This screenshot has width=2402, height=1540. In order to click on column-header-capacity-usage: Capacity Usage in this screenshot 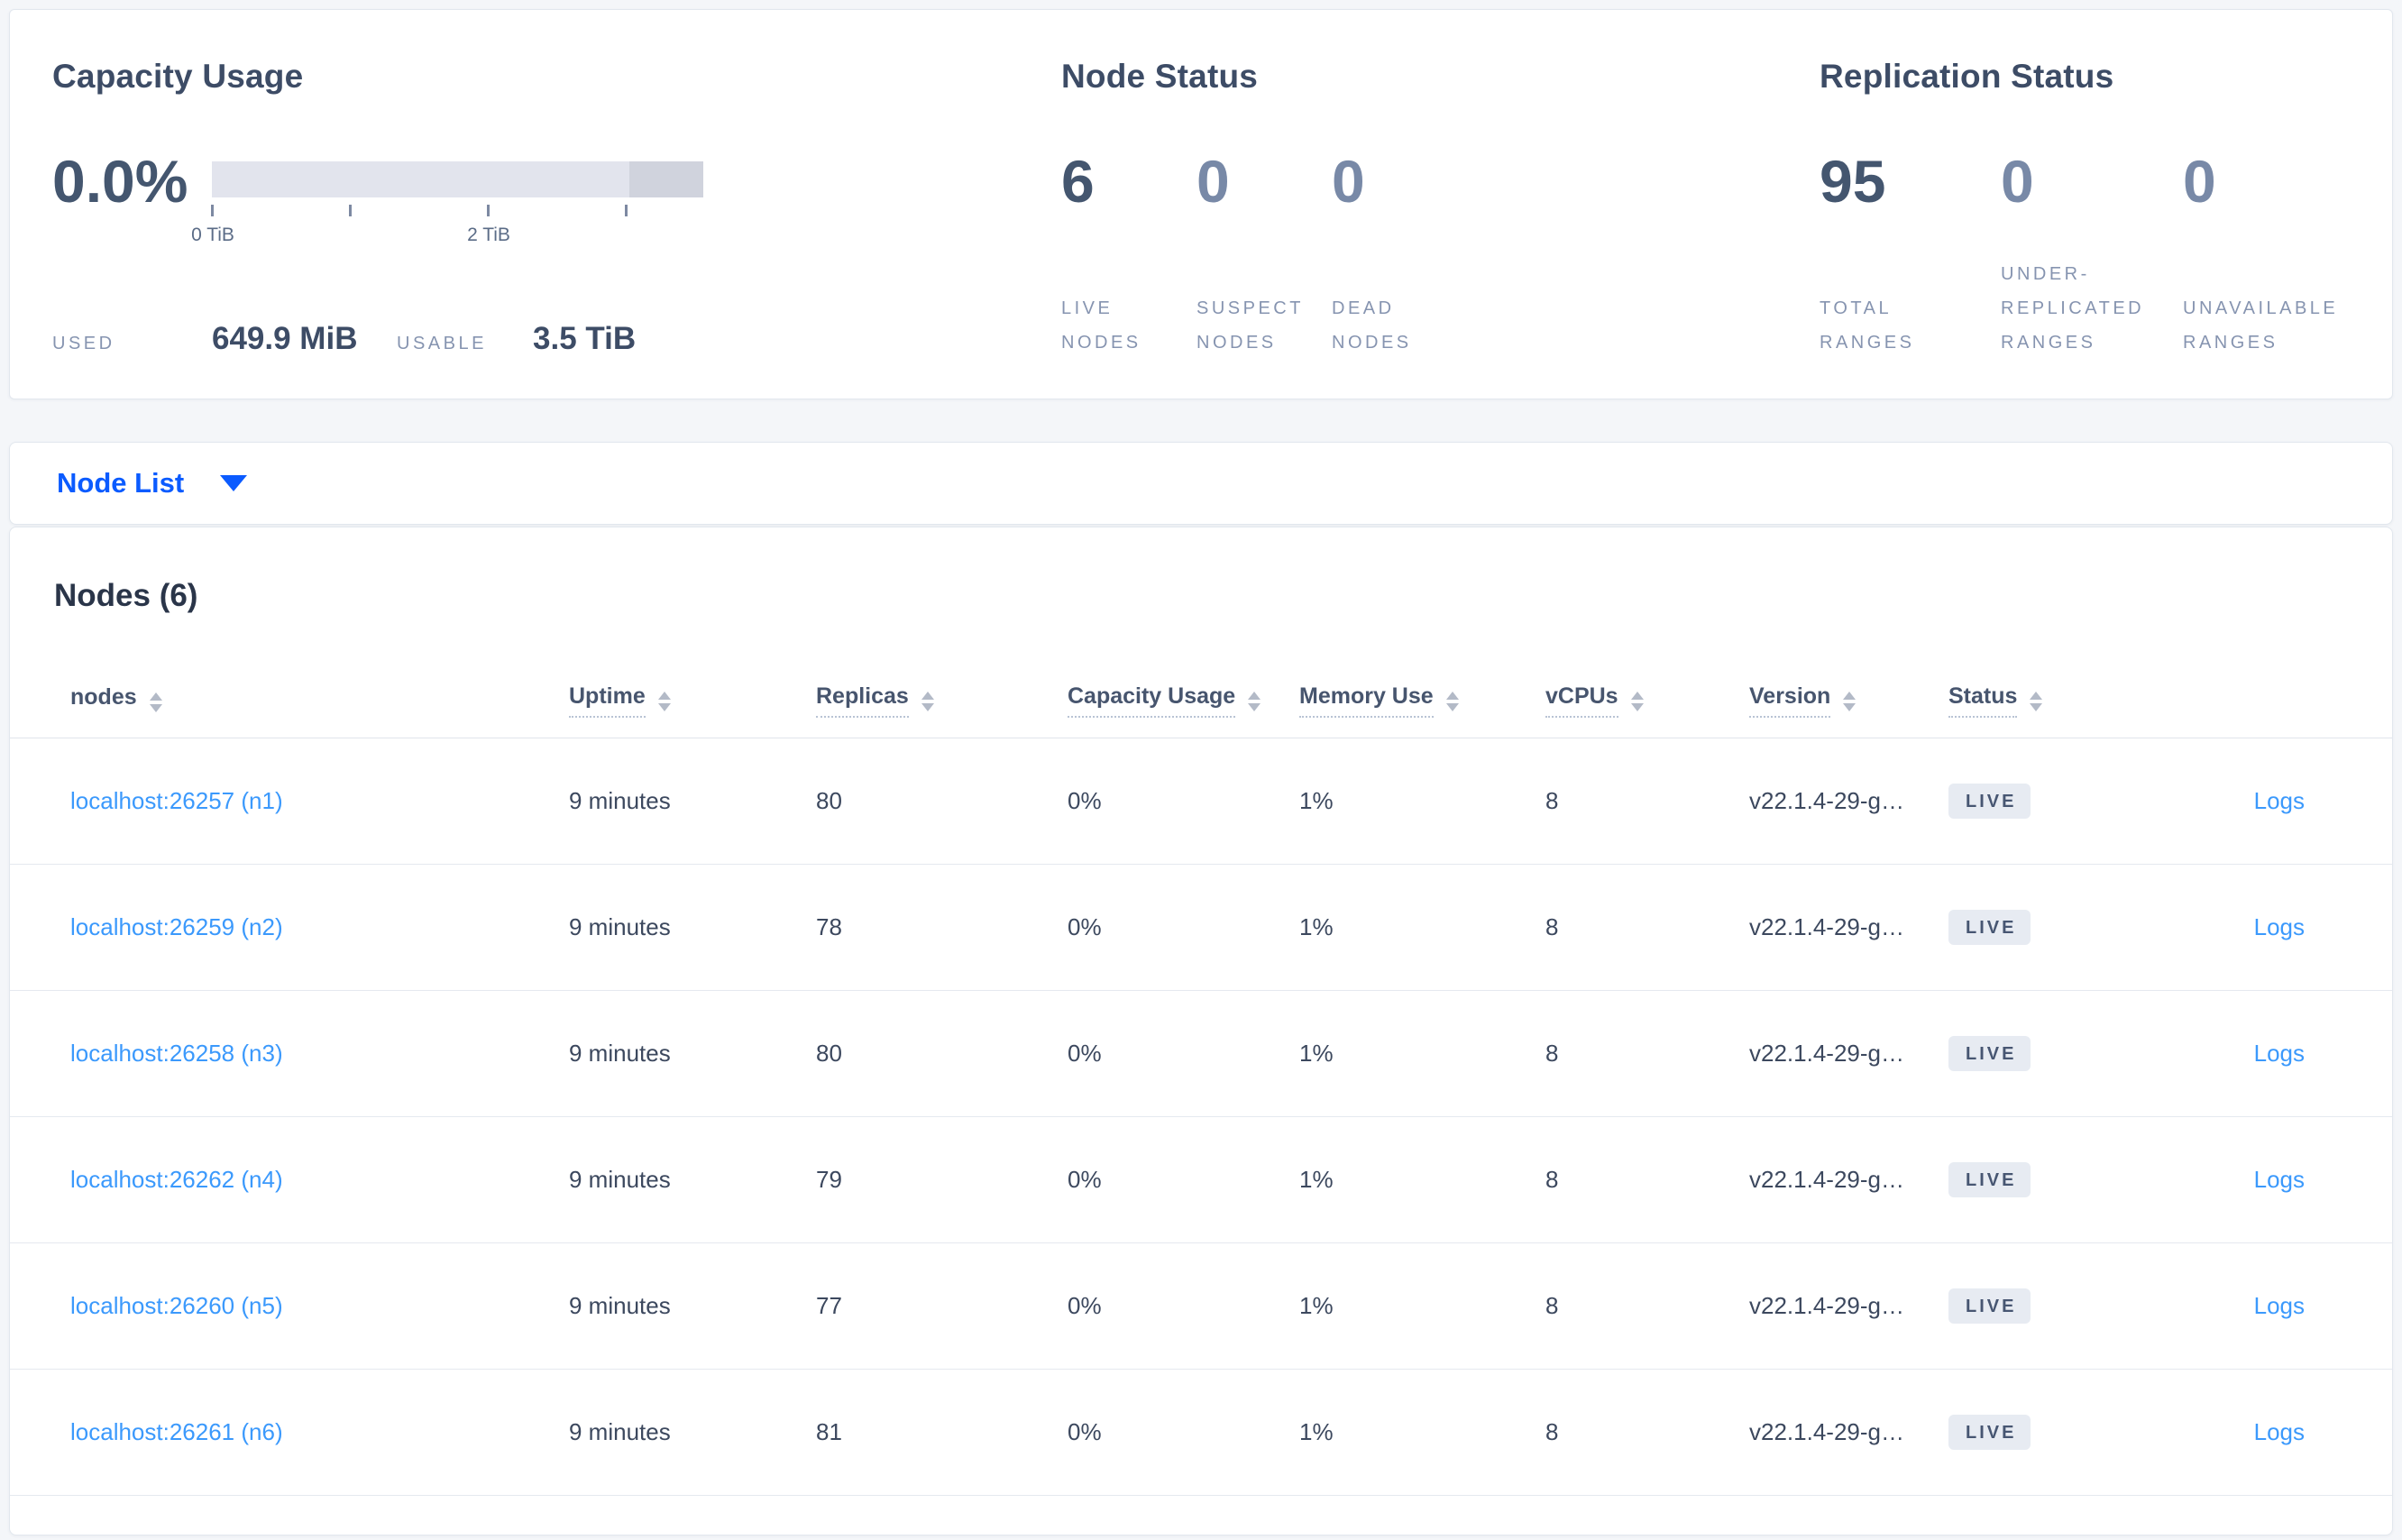, I will do `click(1183, 701)`.